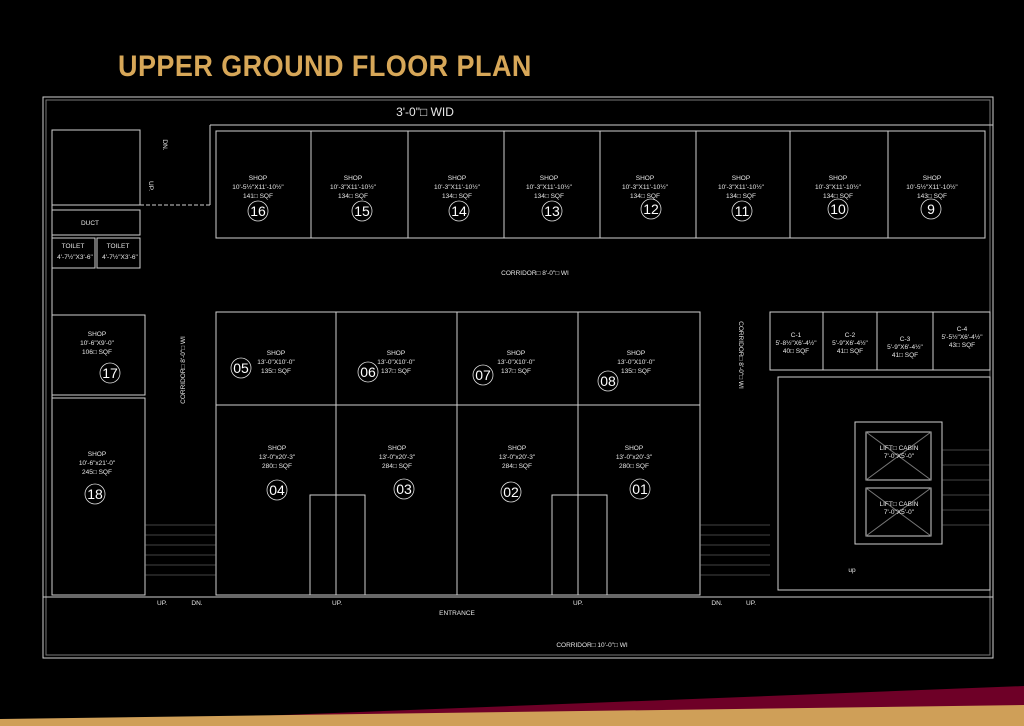  I want to click on shop-05: SHOP 13'-0"X10'-0" 135□ SQF 05, so click(262, 364).